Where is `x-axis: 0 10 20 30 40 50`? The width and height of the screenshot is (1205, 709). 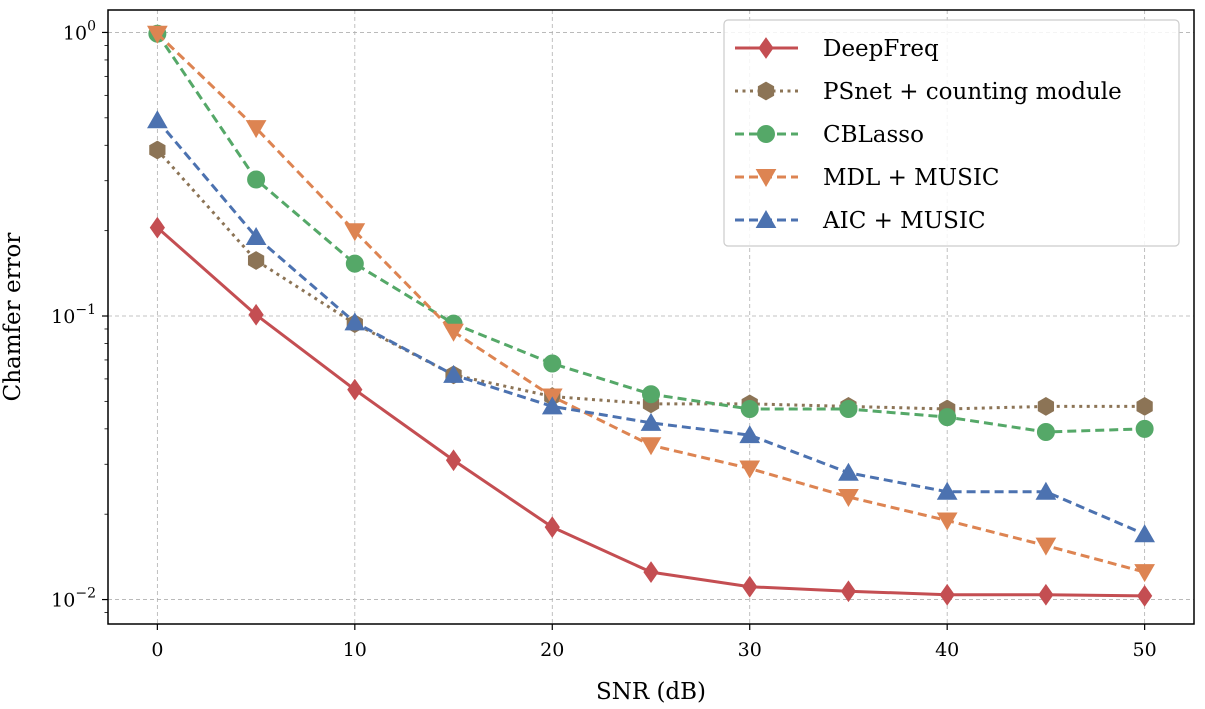 x-axis: 0 10 20 30 40 50 is located at coordinates (654, 642).